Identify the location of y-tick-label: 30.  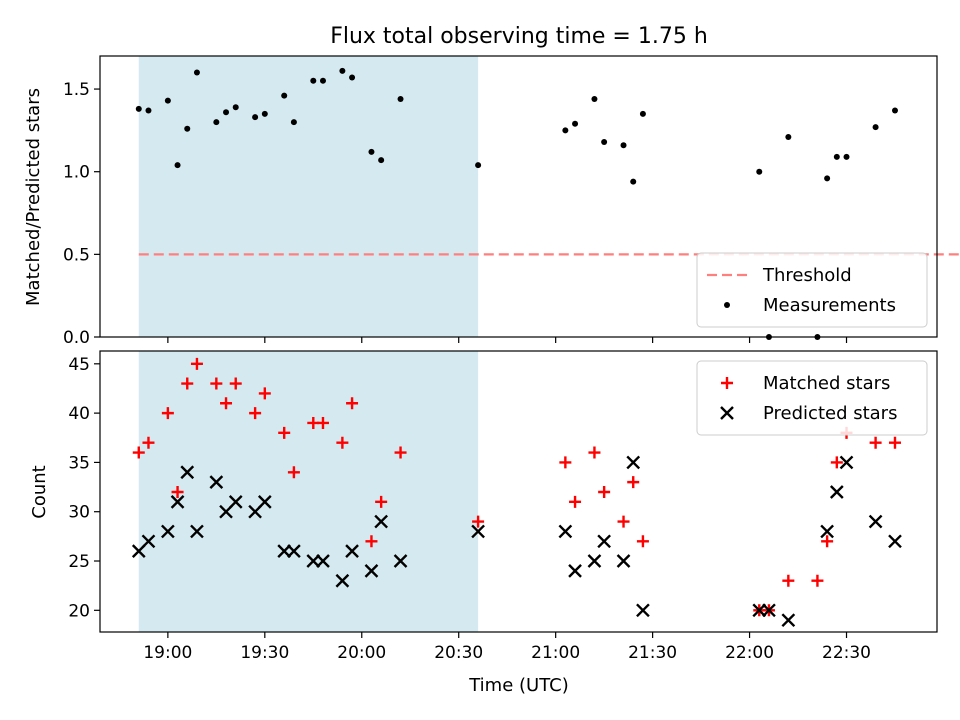
(79, 513).